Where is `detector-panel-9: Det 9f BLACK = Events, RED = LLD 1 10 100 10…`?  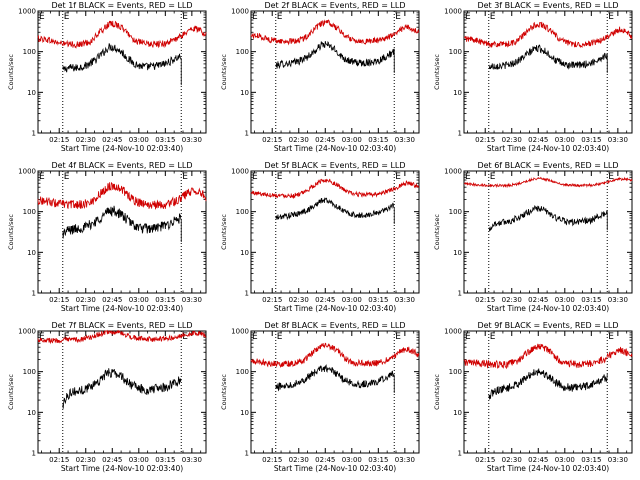
detector-panel-9: Det 9f BLACK = Events, RED = LLD 1 10 100 10… is located at coordinates (533, 397).